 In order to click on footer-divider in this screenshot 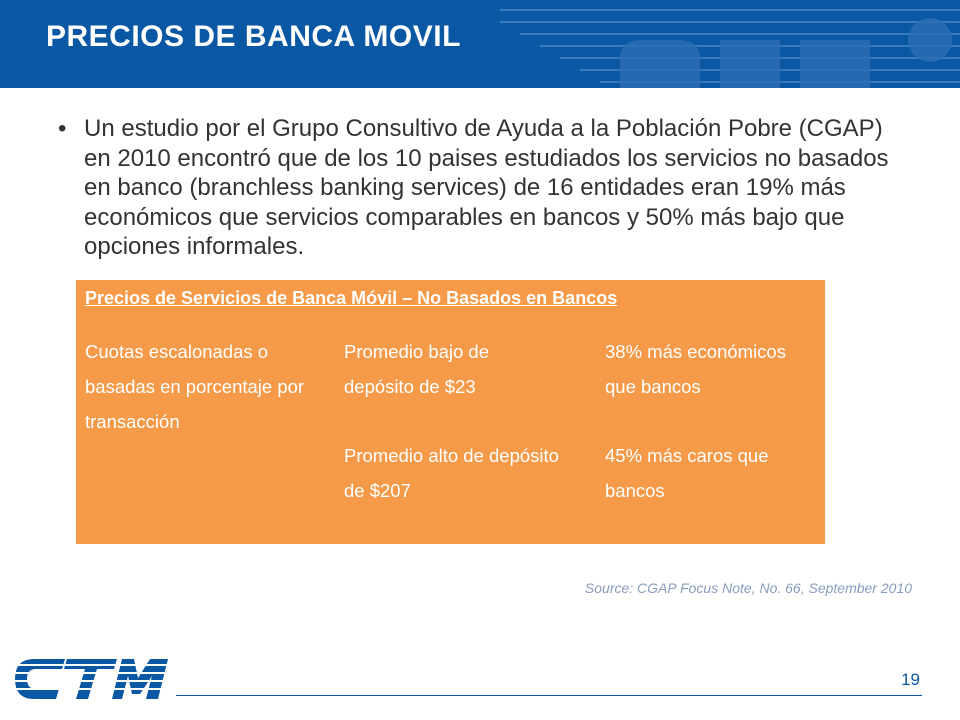, I will do `click(549, 695)`.